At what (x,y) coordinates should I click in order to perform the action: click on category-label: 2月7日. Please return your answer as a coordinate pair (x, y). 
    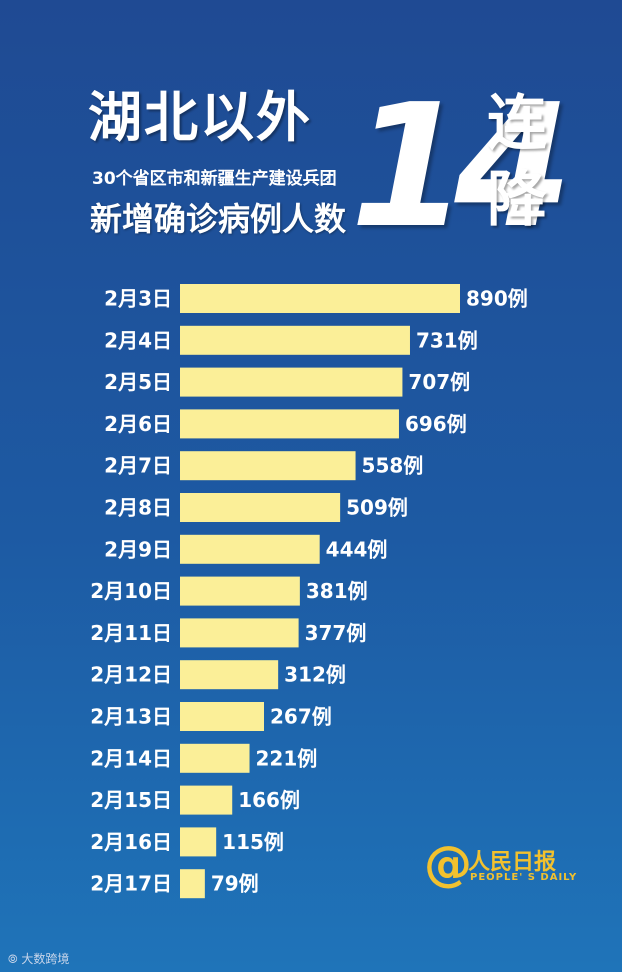
    Looking at the image, I should click on (138, 466).